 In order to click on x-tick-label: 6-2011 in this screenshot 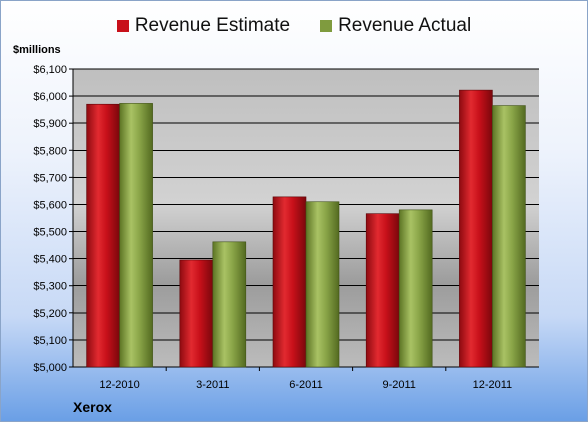, I will do `click(305, 385)`.